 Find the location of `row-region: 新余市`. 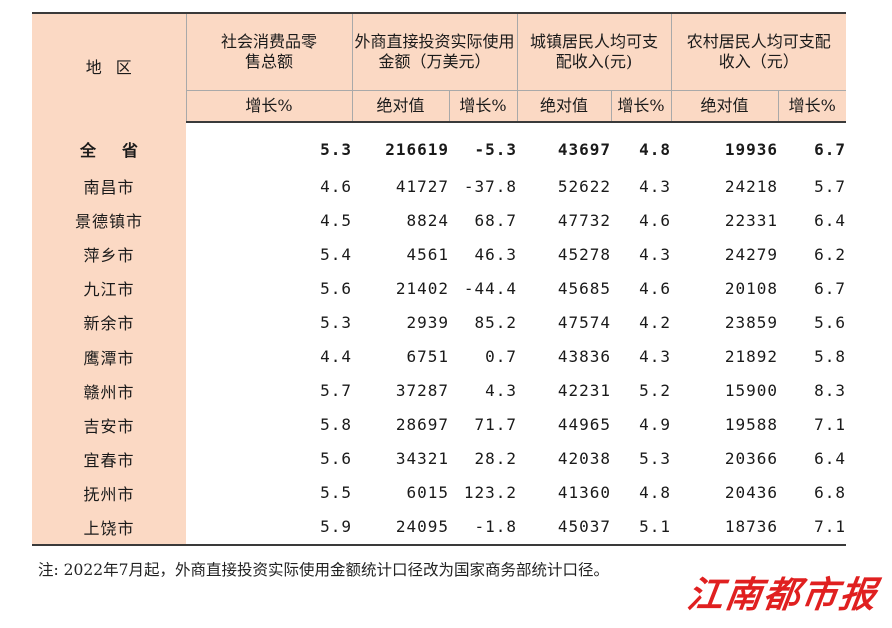

row-region: 新余市 is located at coordinates (109, 322).